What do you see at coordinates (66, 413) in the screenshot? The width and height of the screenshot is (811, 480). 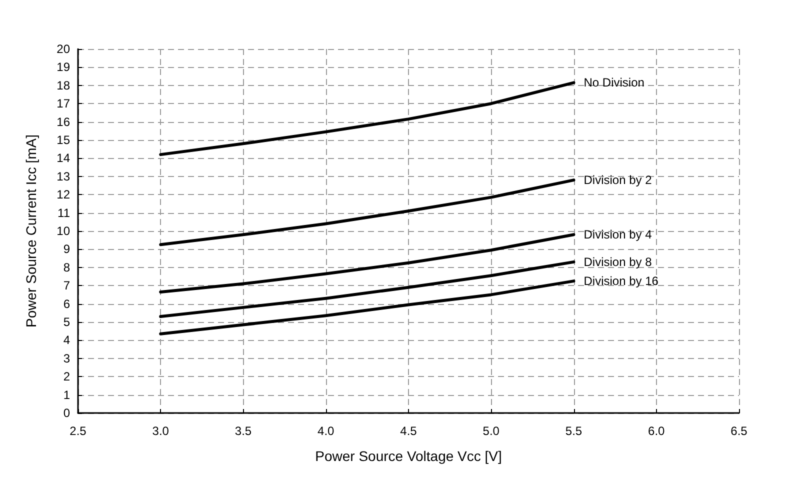 I see `y-tick-label: 0` at bounding box center [66, 413].